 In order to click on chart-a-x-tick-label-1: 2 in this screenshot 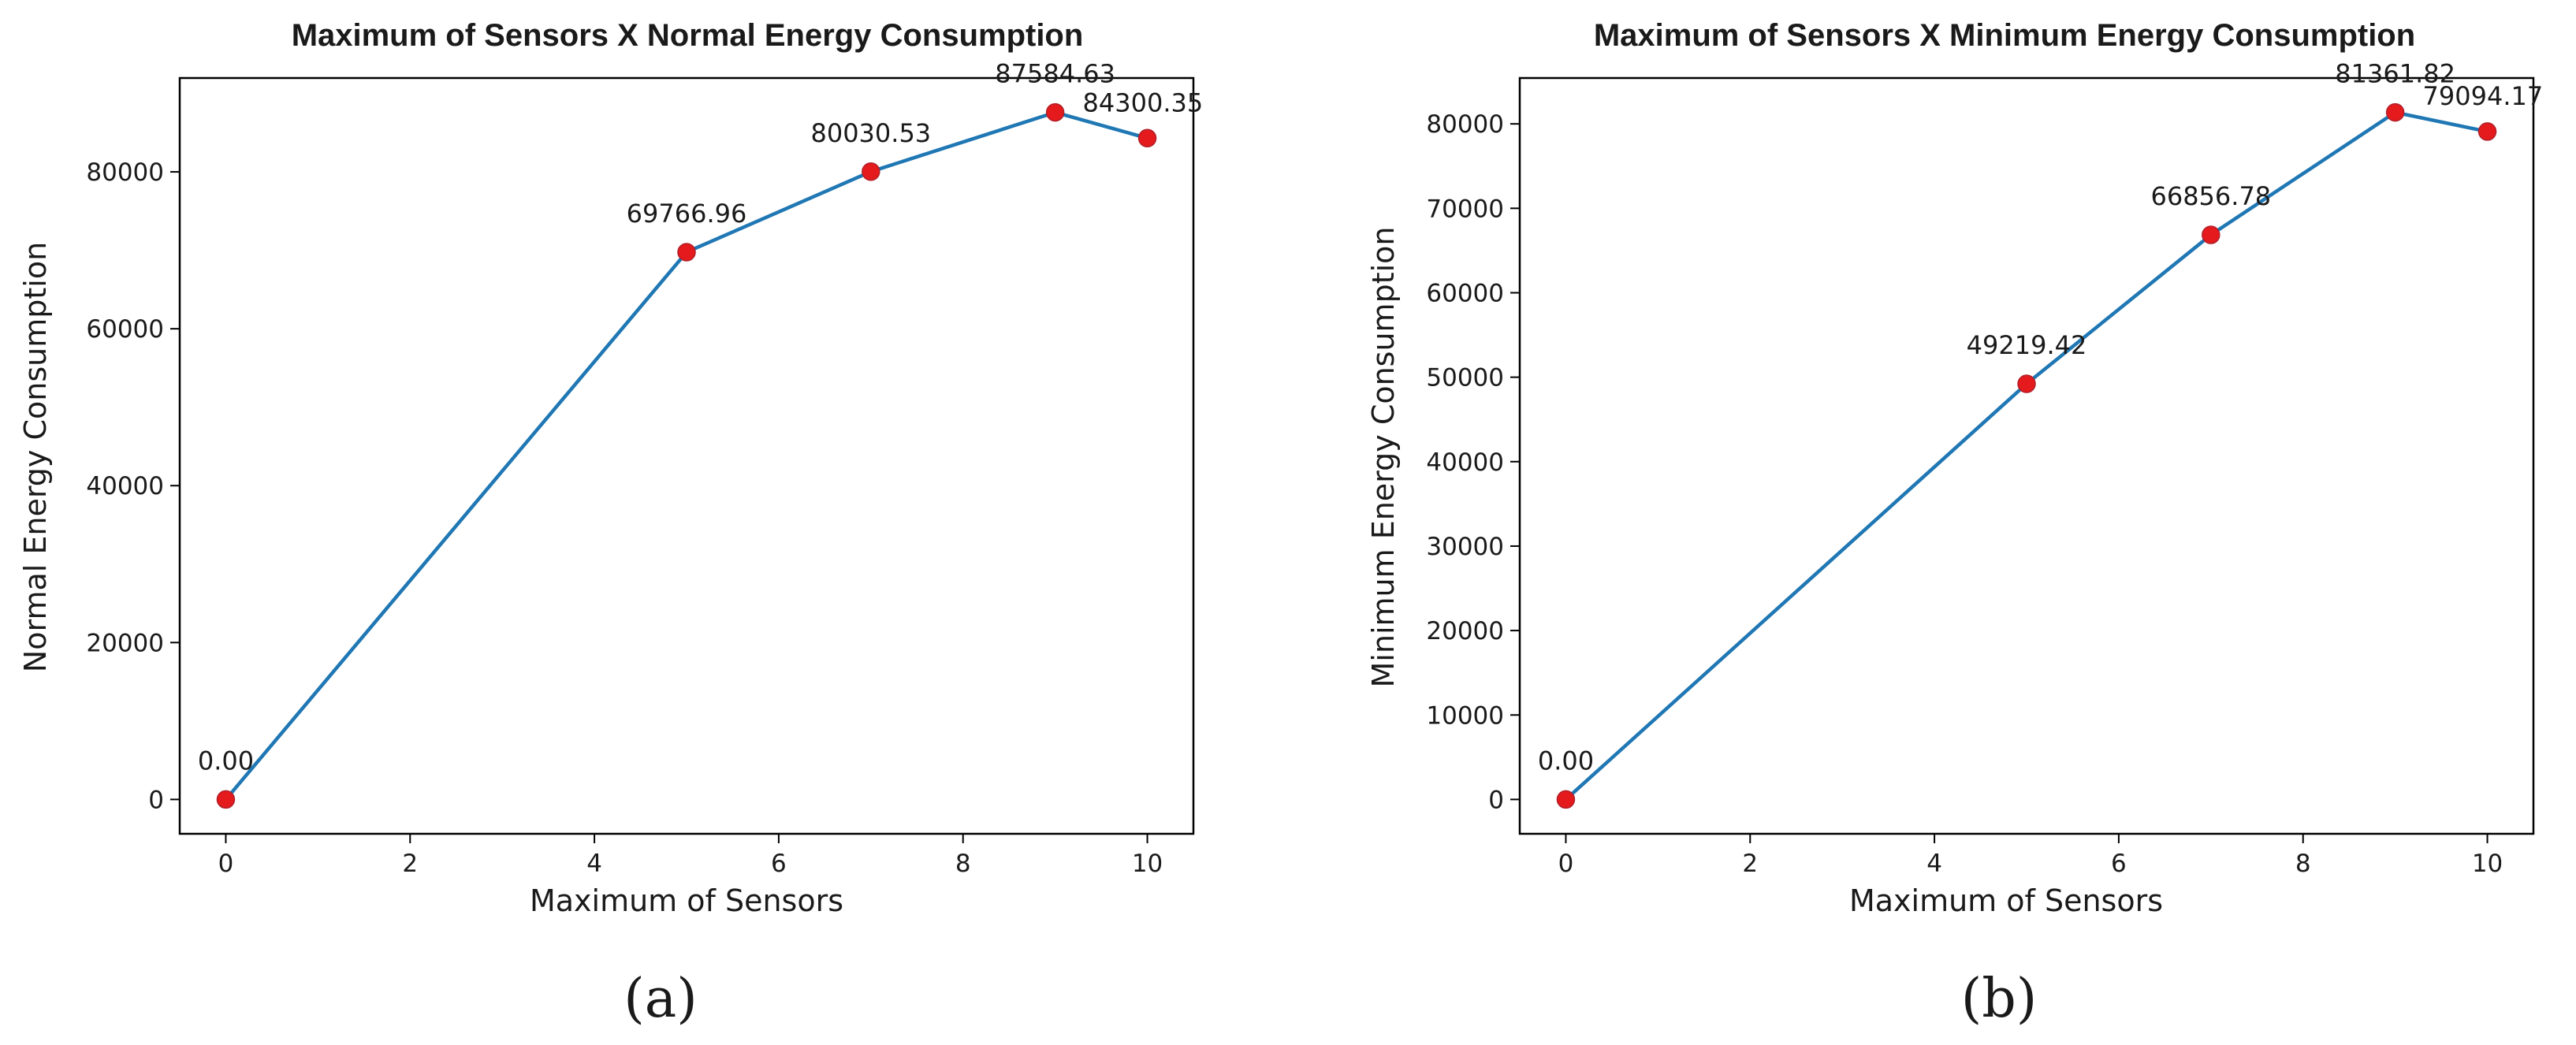, I will do `click(410, 864)`.